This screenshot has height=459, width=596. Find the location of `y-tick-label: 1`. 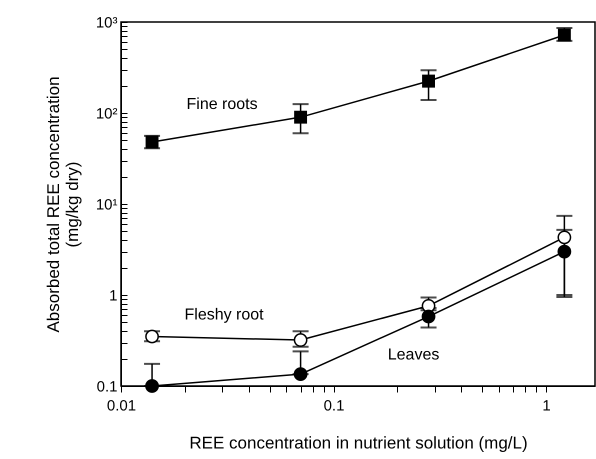

y-tick-label: 1 is located at coordinates (113, 296).